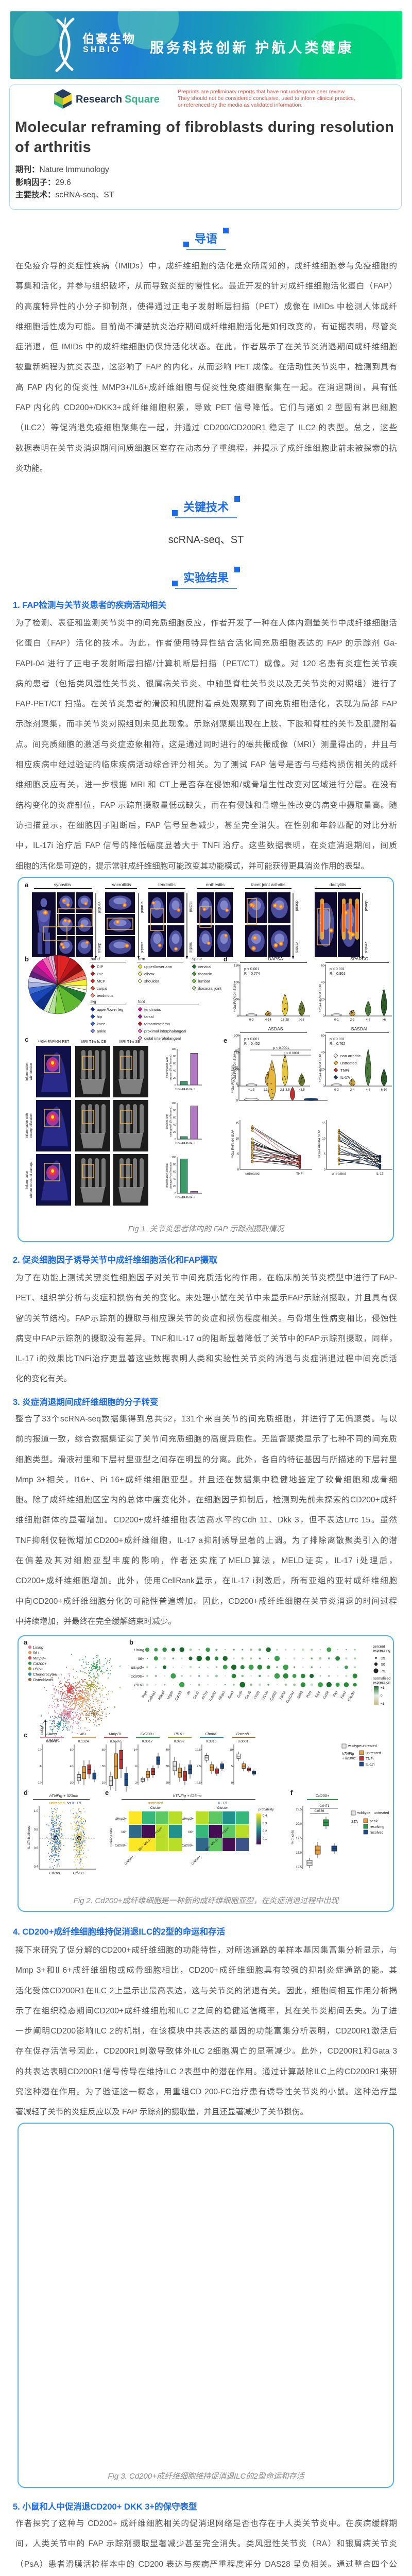  What do you see at coordinates (142, 99) in the screenshot?
I see `svg-text: Square` at bounding box center [142, 99].